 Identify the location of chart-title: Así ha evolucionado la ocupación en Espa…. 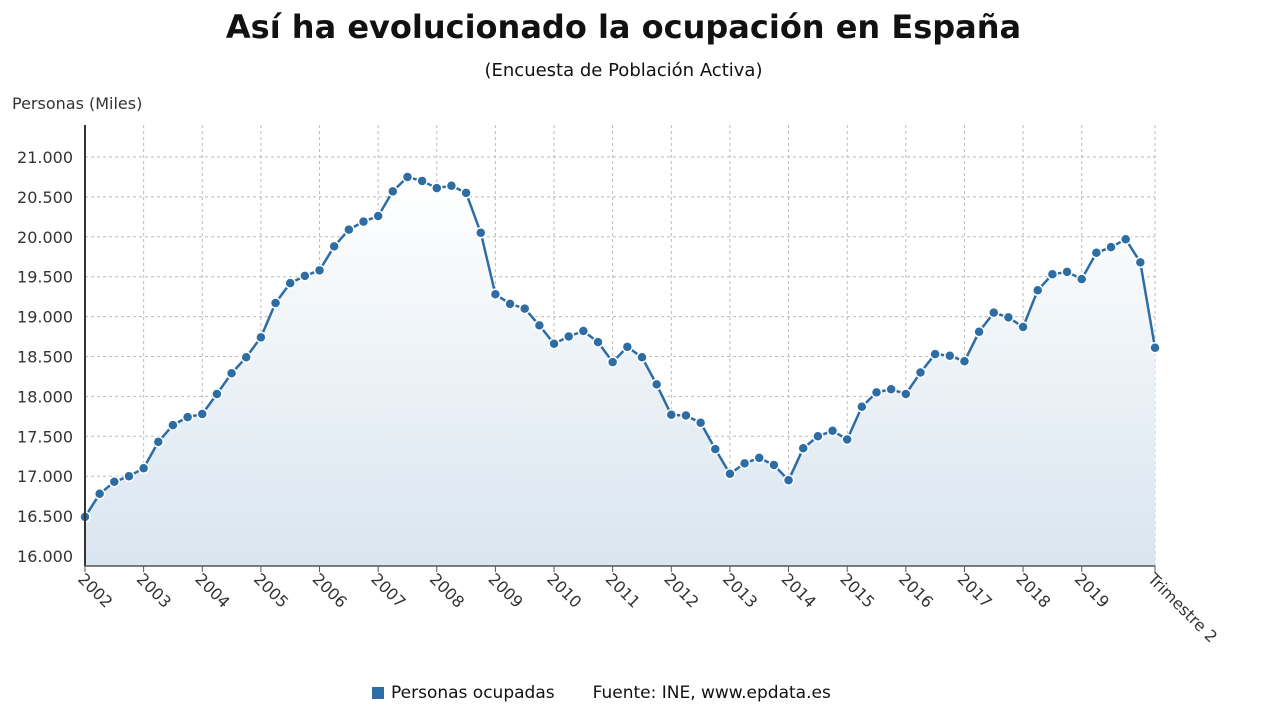
(623, 27).